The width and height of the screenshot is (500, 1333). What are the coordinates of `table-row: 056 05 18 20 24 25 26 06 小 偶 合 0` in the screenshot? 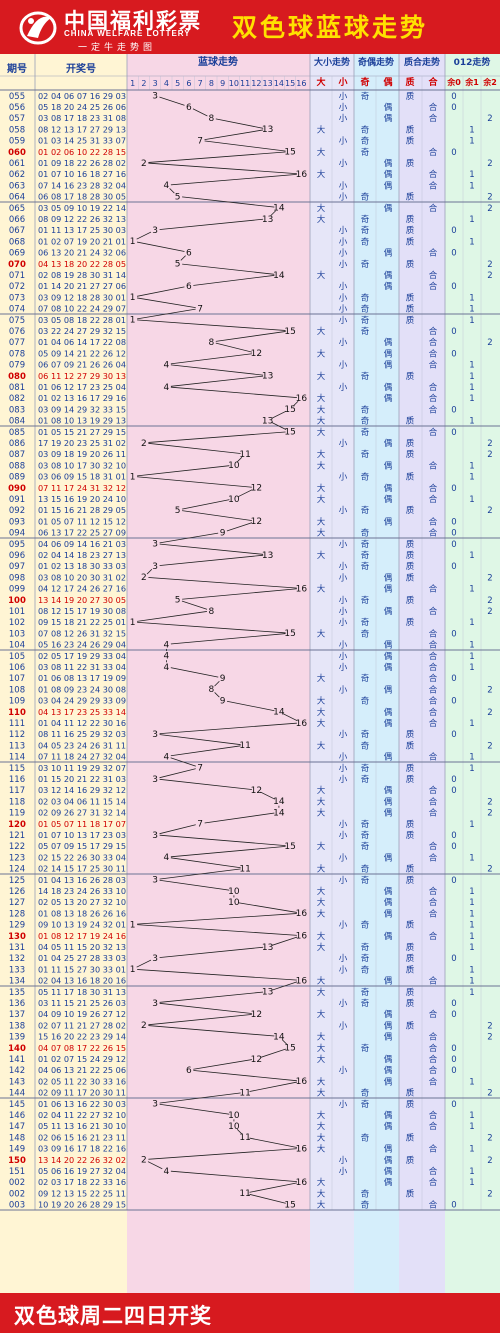 It's located at (233, 107).